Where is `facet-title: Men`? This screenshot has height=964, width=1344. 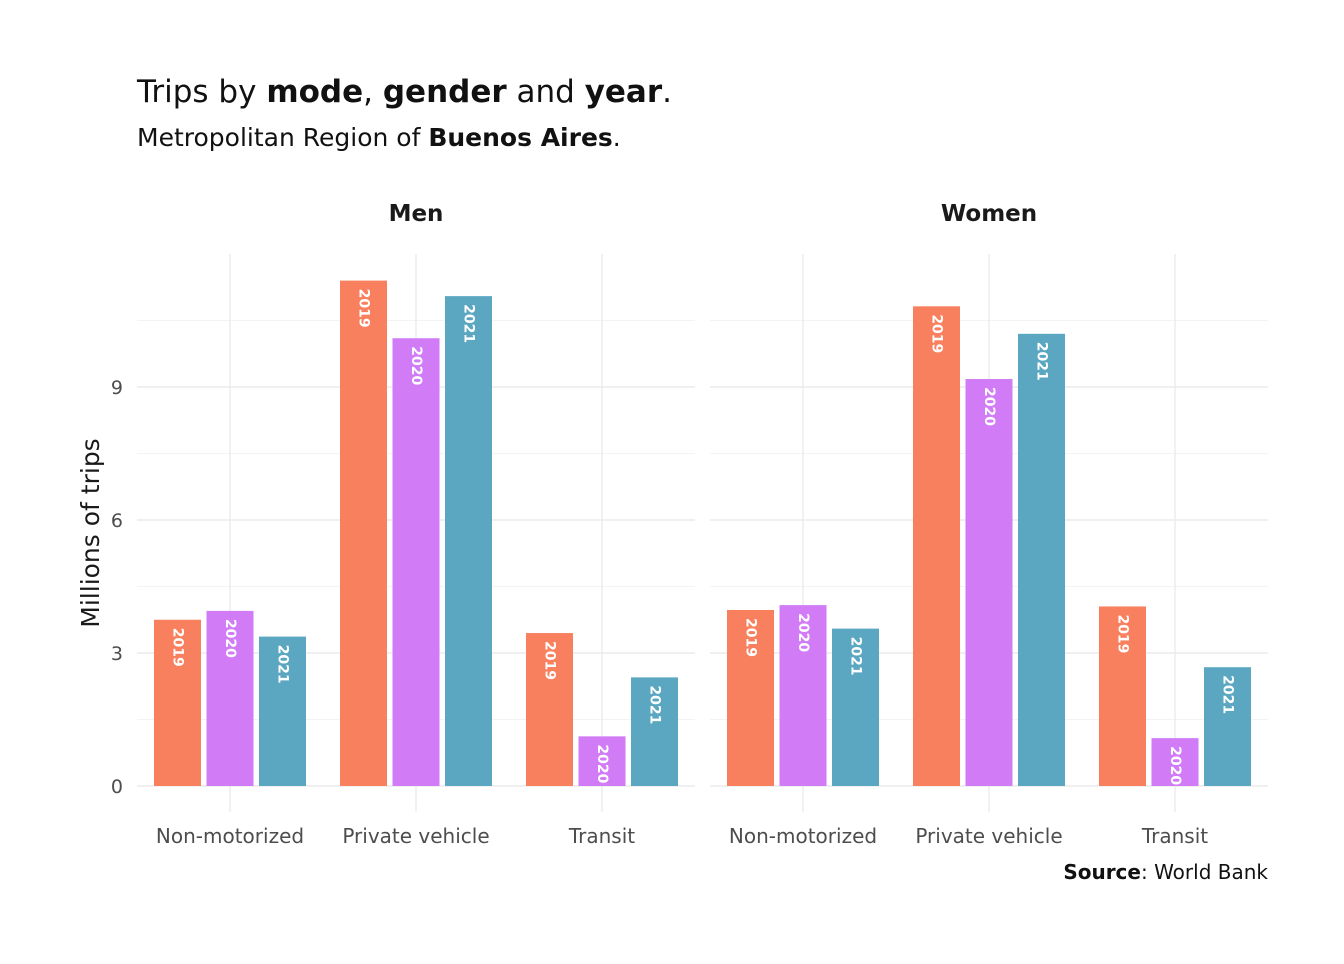
facet-title: Men is located at coordinates (416, 214).